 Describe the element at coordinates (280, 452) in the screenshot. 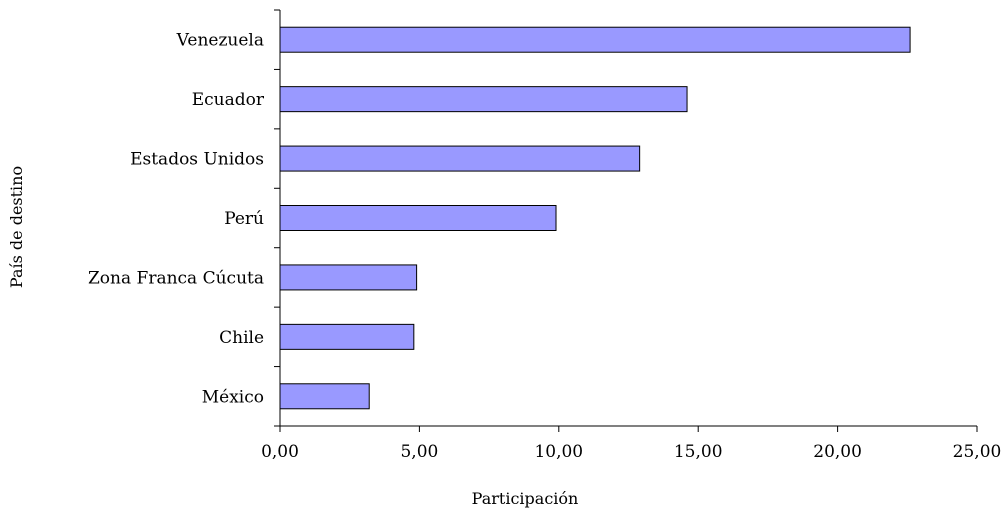

I see `x-tick-label: 0,00` at that location.